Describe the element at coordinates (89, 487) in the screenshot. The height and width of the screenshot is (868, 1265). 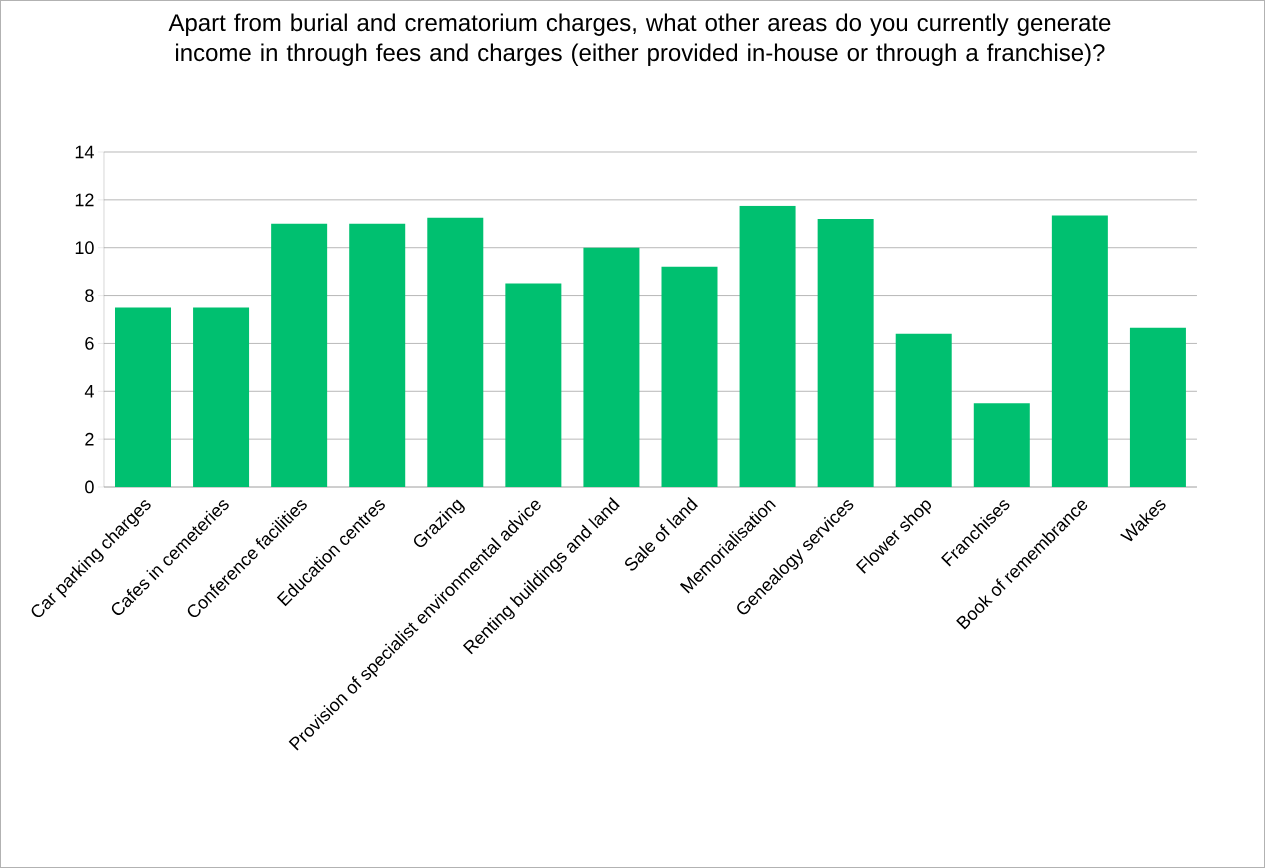
I see `y-tick-label: 0` at that location.